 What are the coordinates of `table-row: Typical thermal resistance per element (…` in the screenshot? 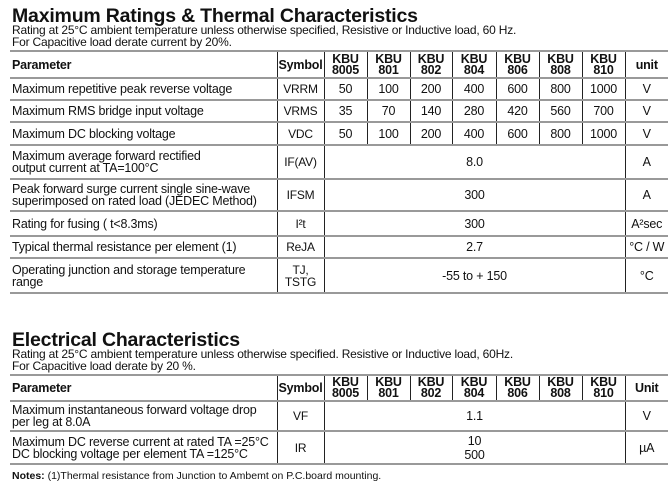 It's located at (339, 247).